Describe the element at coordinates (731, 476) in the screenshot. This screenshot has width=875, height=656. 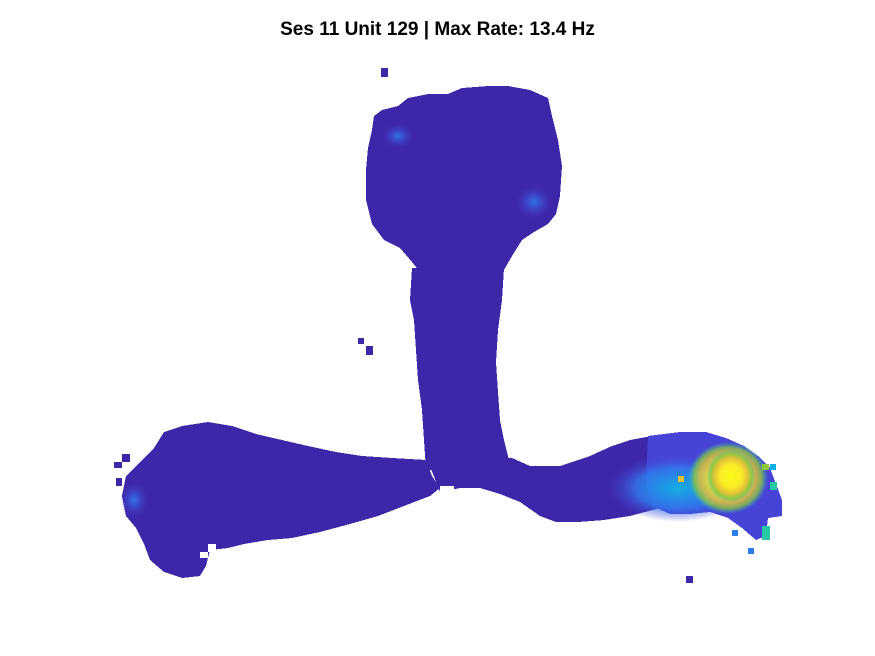
I see `hotspot-right-arm-peak` at that location.